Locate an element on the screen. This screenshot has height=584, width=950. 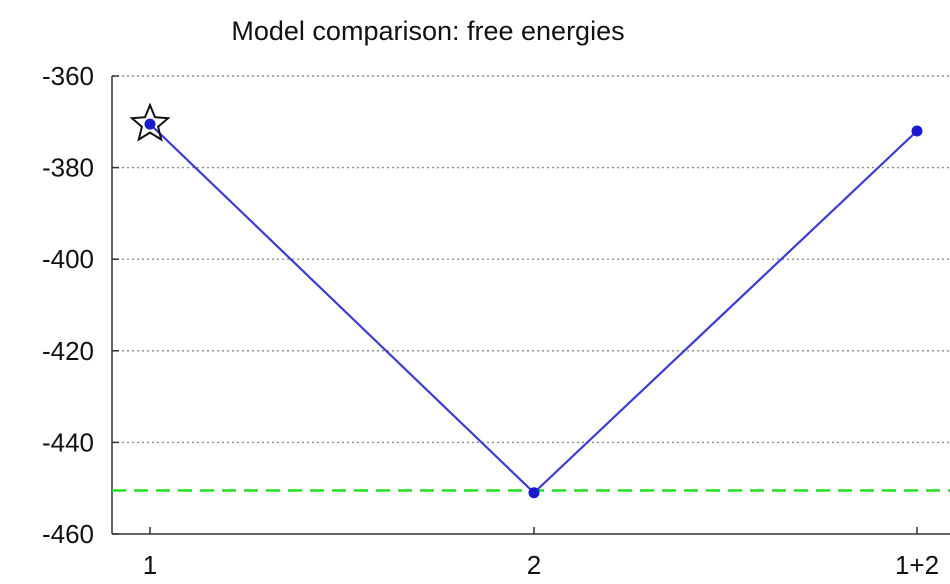
chart-title: Model comparison: free energies is located at coordinates (427, 31).